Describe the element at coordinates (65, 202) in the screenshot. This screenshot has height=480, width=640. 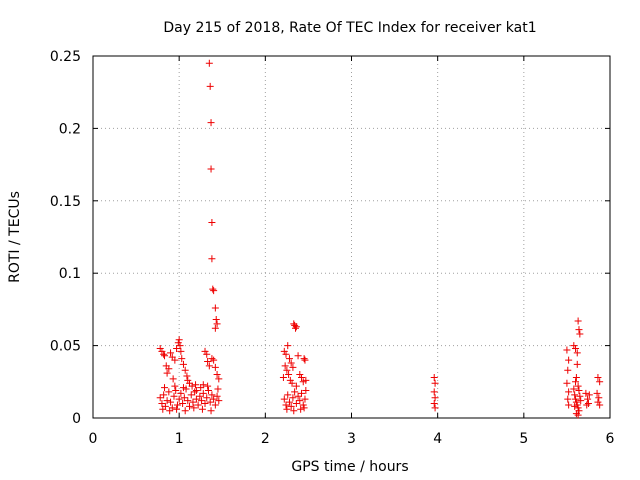
I see `y-tick-label: 0.15` at that location.